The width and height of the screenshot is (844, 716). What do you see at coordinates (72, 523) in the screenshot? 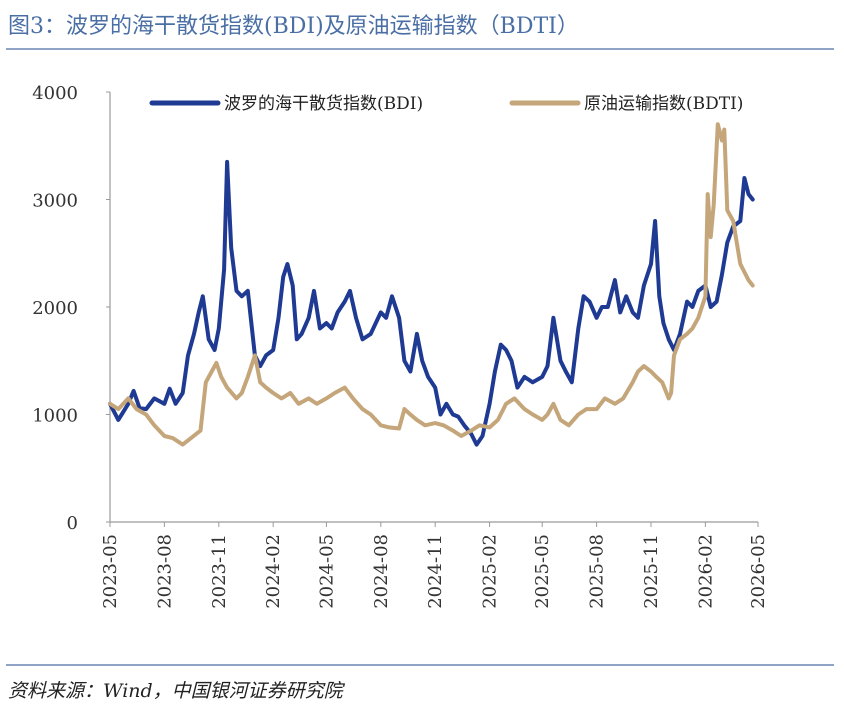
I see `y-tick-label: 0` at bounding box center [72, 523].